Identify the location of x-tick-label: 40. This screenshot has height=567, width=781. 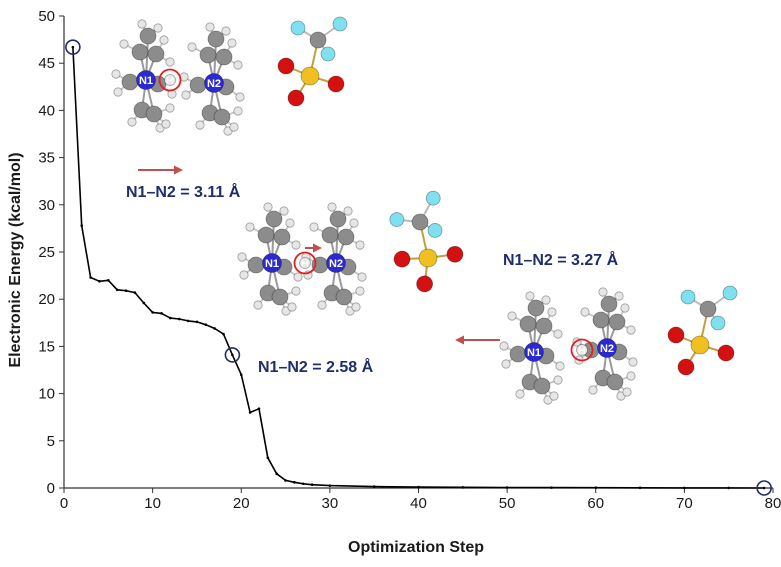
(418, 503).